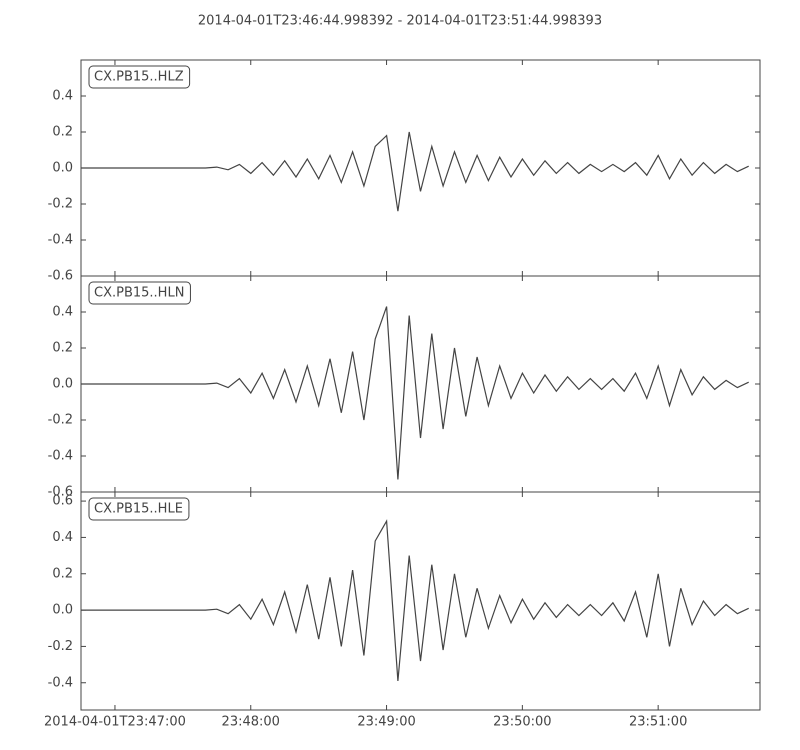  I want to click on x-tick-label: 2014-04-01T23:47:00, so click(115, 722).